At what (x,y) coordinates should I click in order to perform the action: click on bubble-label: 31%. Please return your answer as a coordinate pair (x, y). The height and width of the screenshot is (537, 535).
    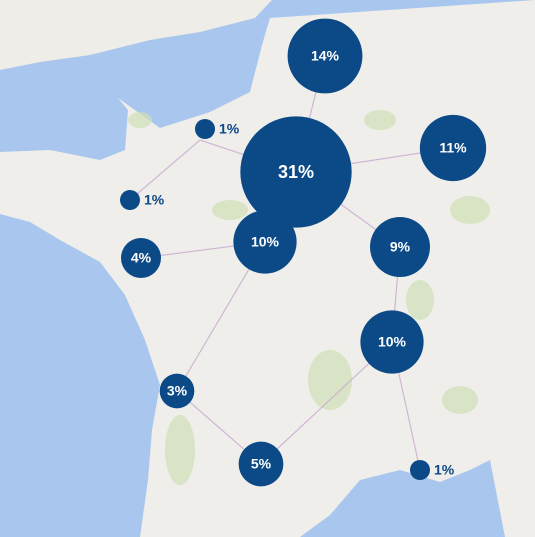
    Looking at the image, I should click on (296, 172).